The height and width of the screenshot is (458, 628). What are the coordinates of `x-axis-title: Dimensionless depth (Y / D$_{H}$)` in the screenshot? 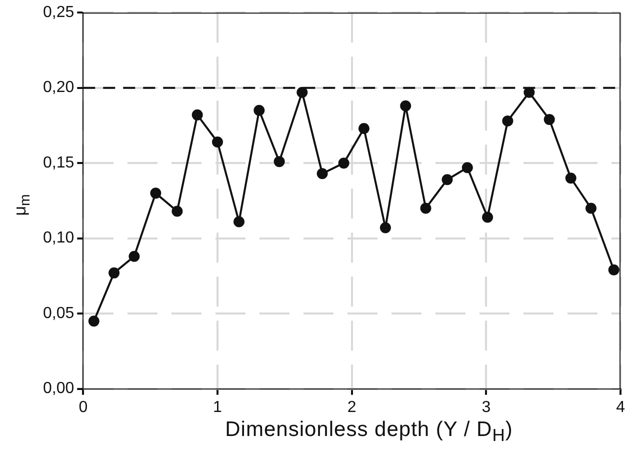 It's located at (369, 432).